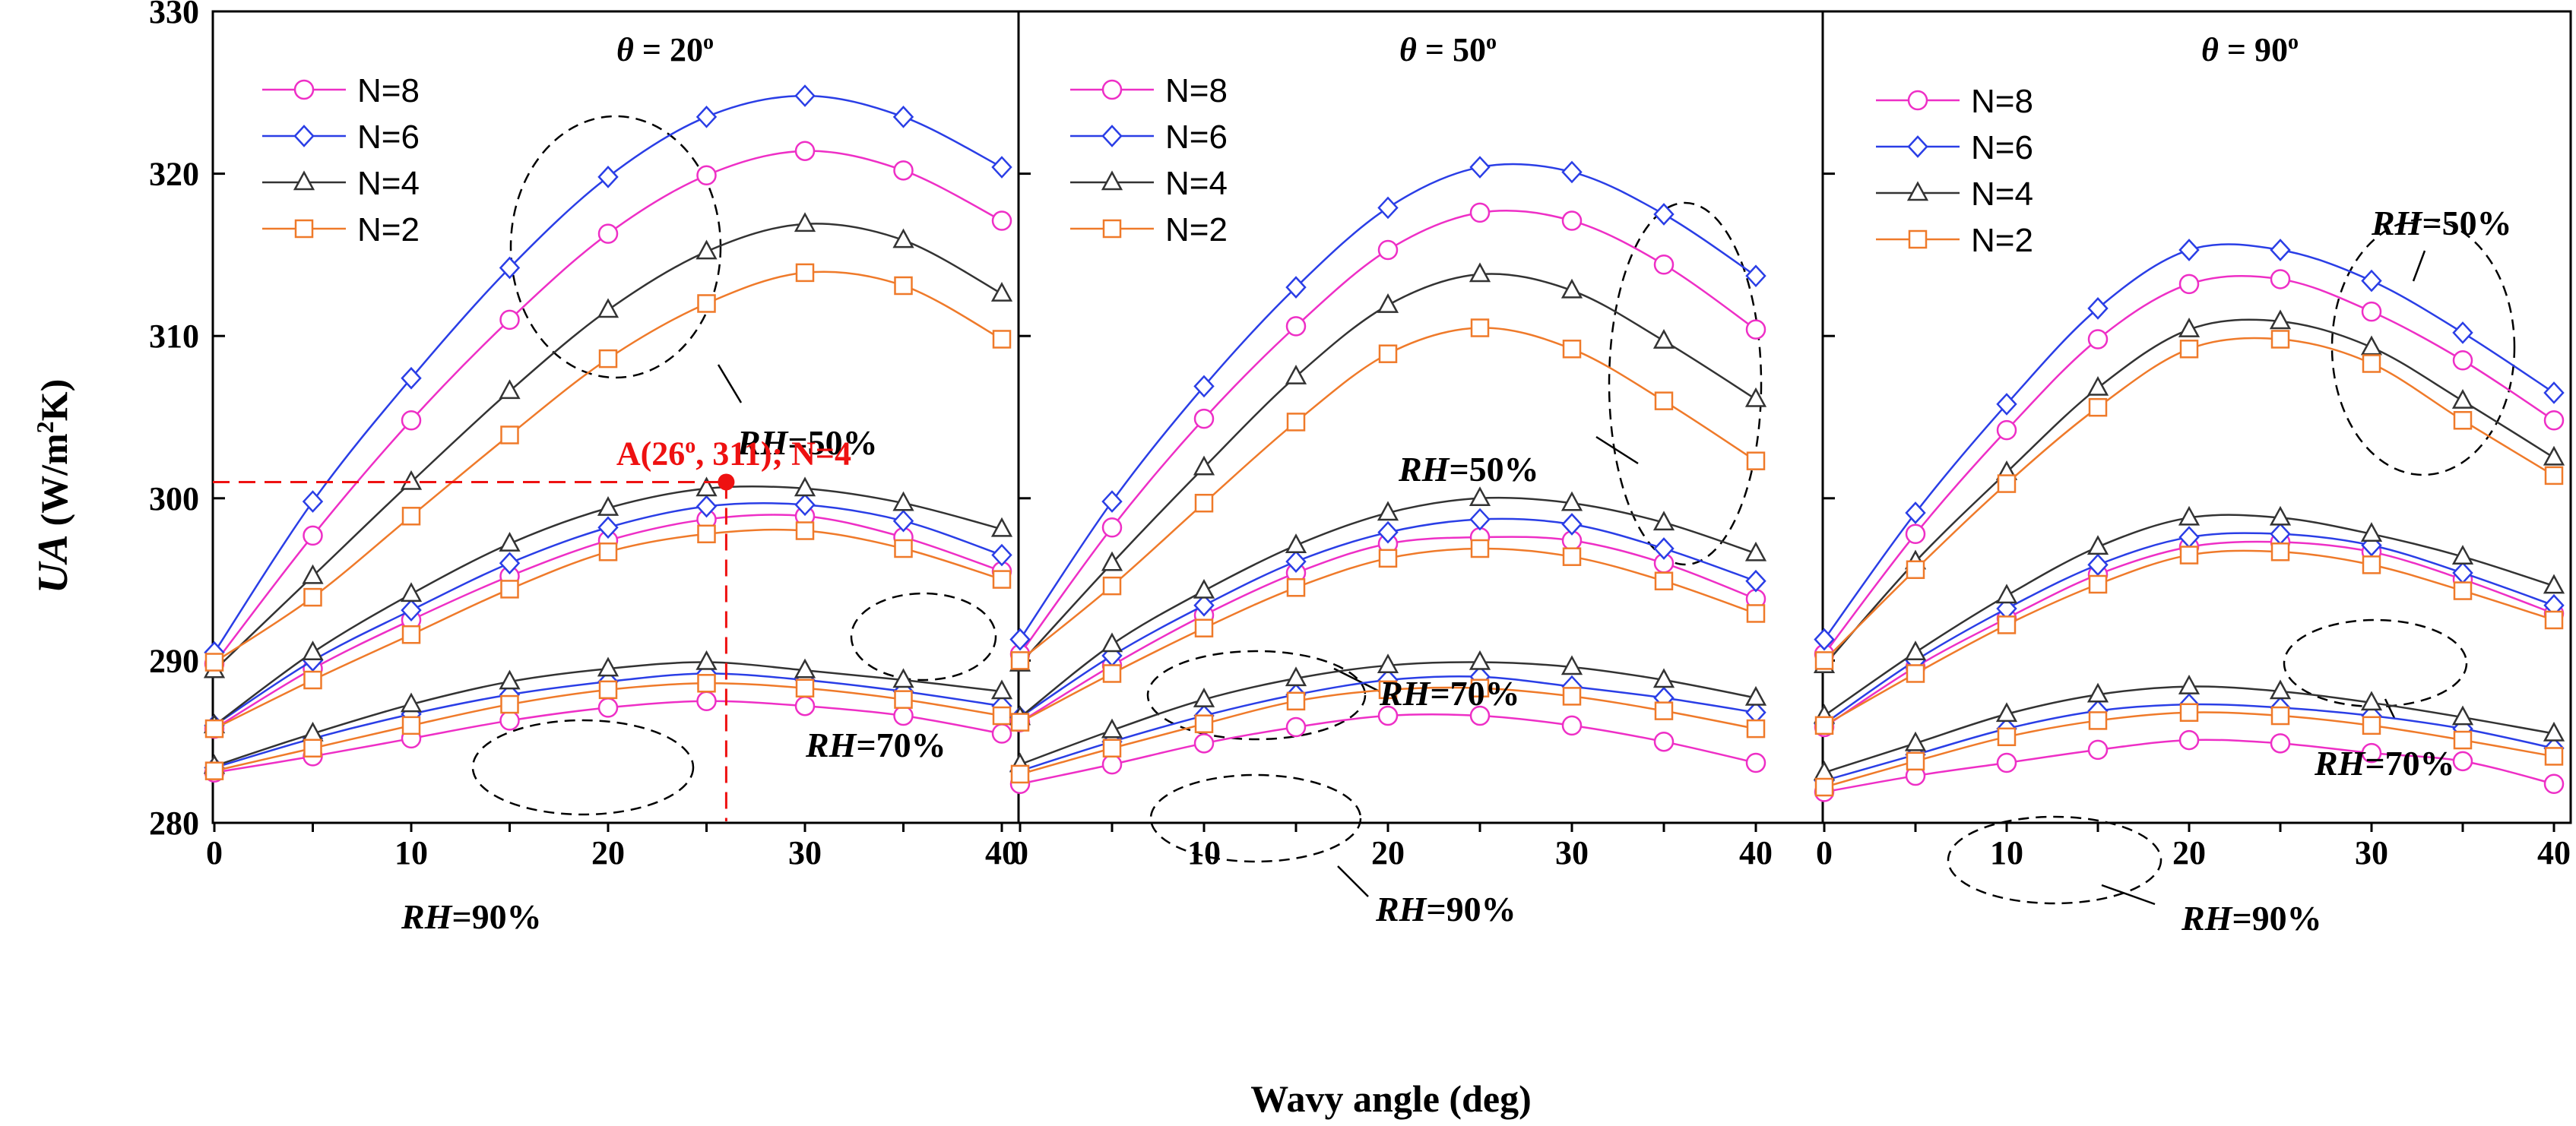 Image resolution: width=2576 pixels, height=1126 pixels. Describe the element at coordinates (2189, 465) in the screenshot. I see `series-line` at that location.